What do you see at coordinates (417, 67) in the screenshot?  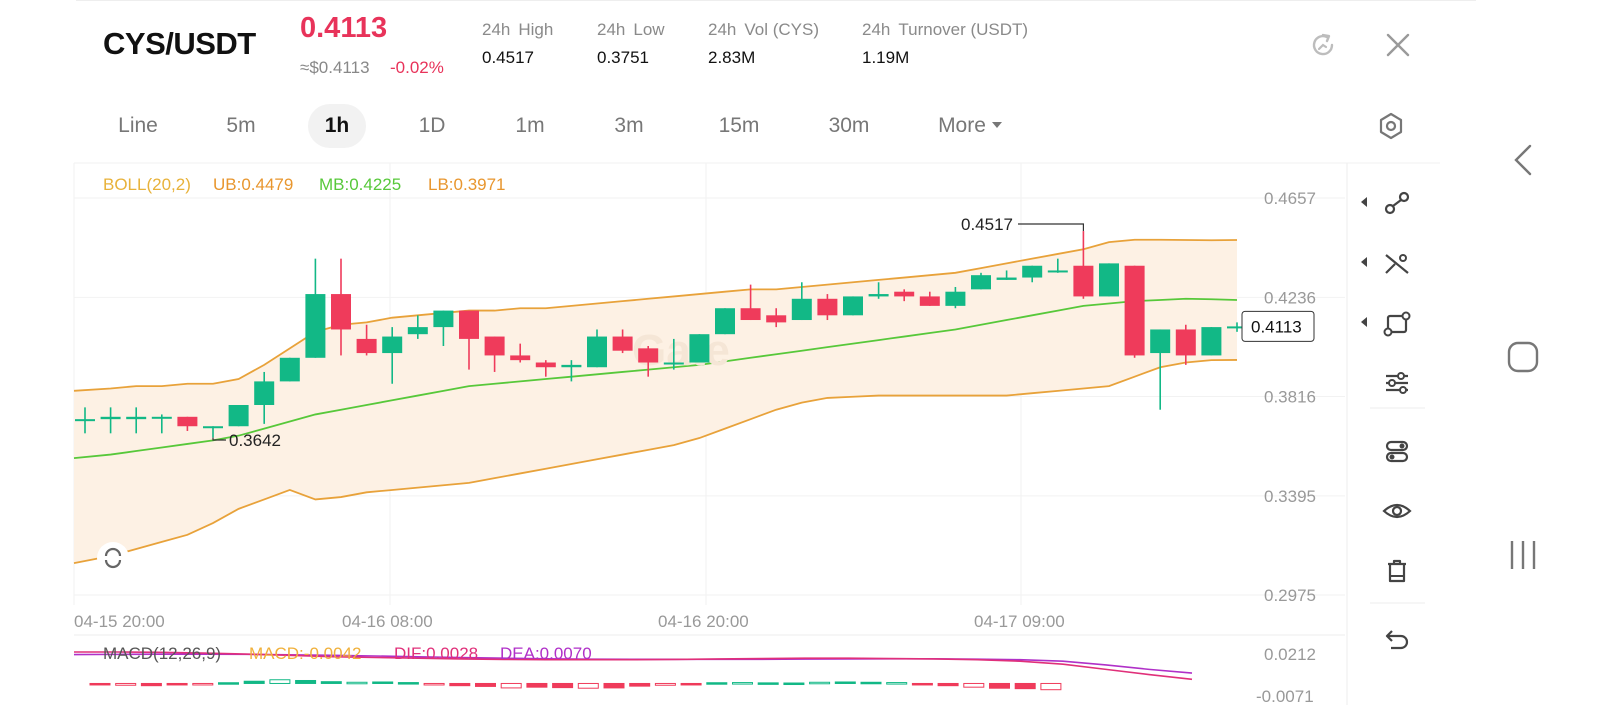 I see `price-change: -0.02%` at bounding box center [417, 67].